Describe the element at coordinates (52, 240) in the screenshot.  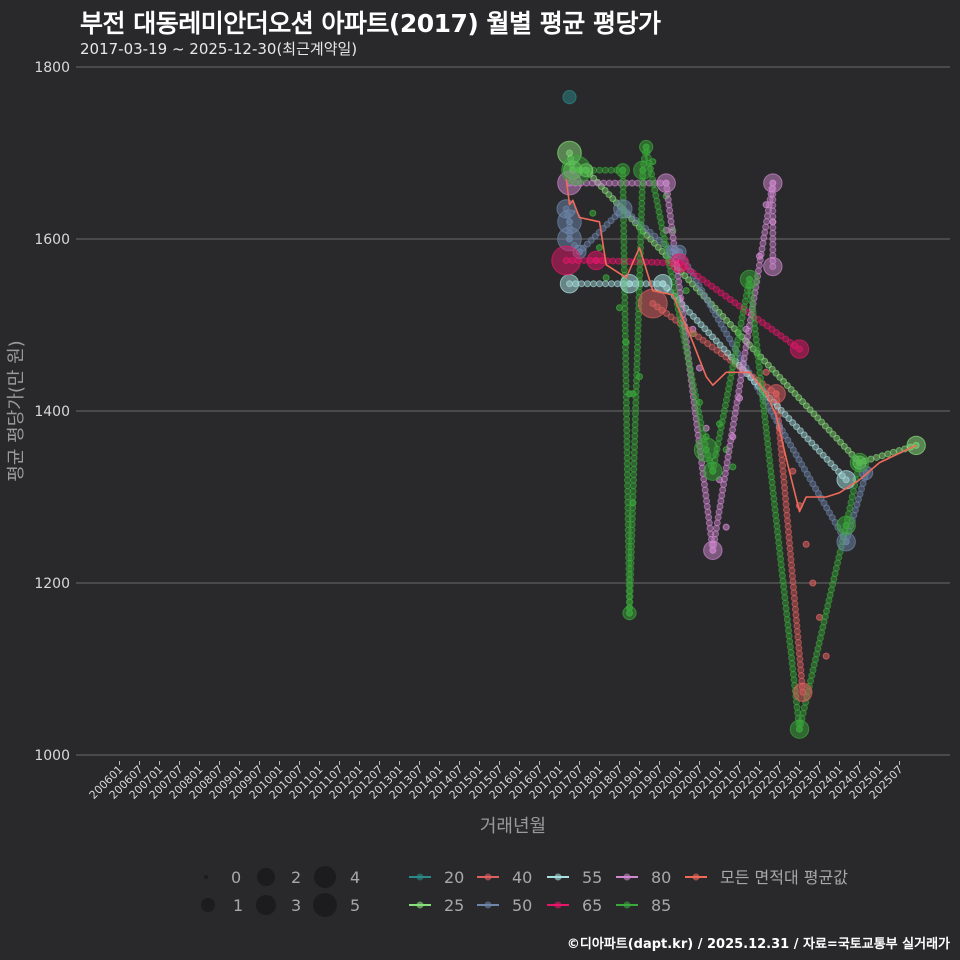
I see `y-tick-label: 1600` at that location.